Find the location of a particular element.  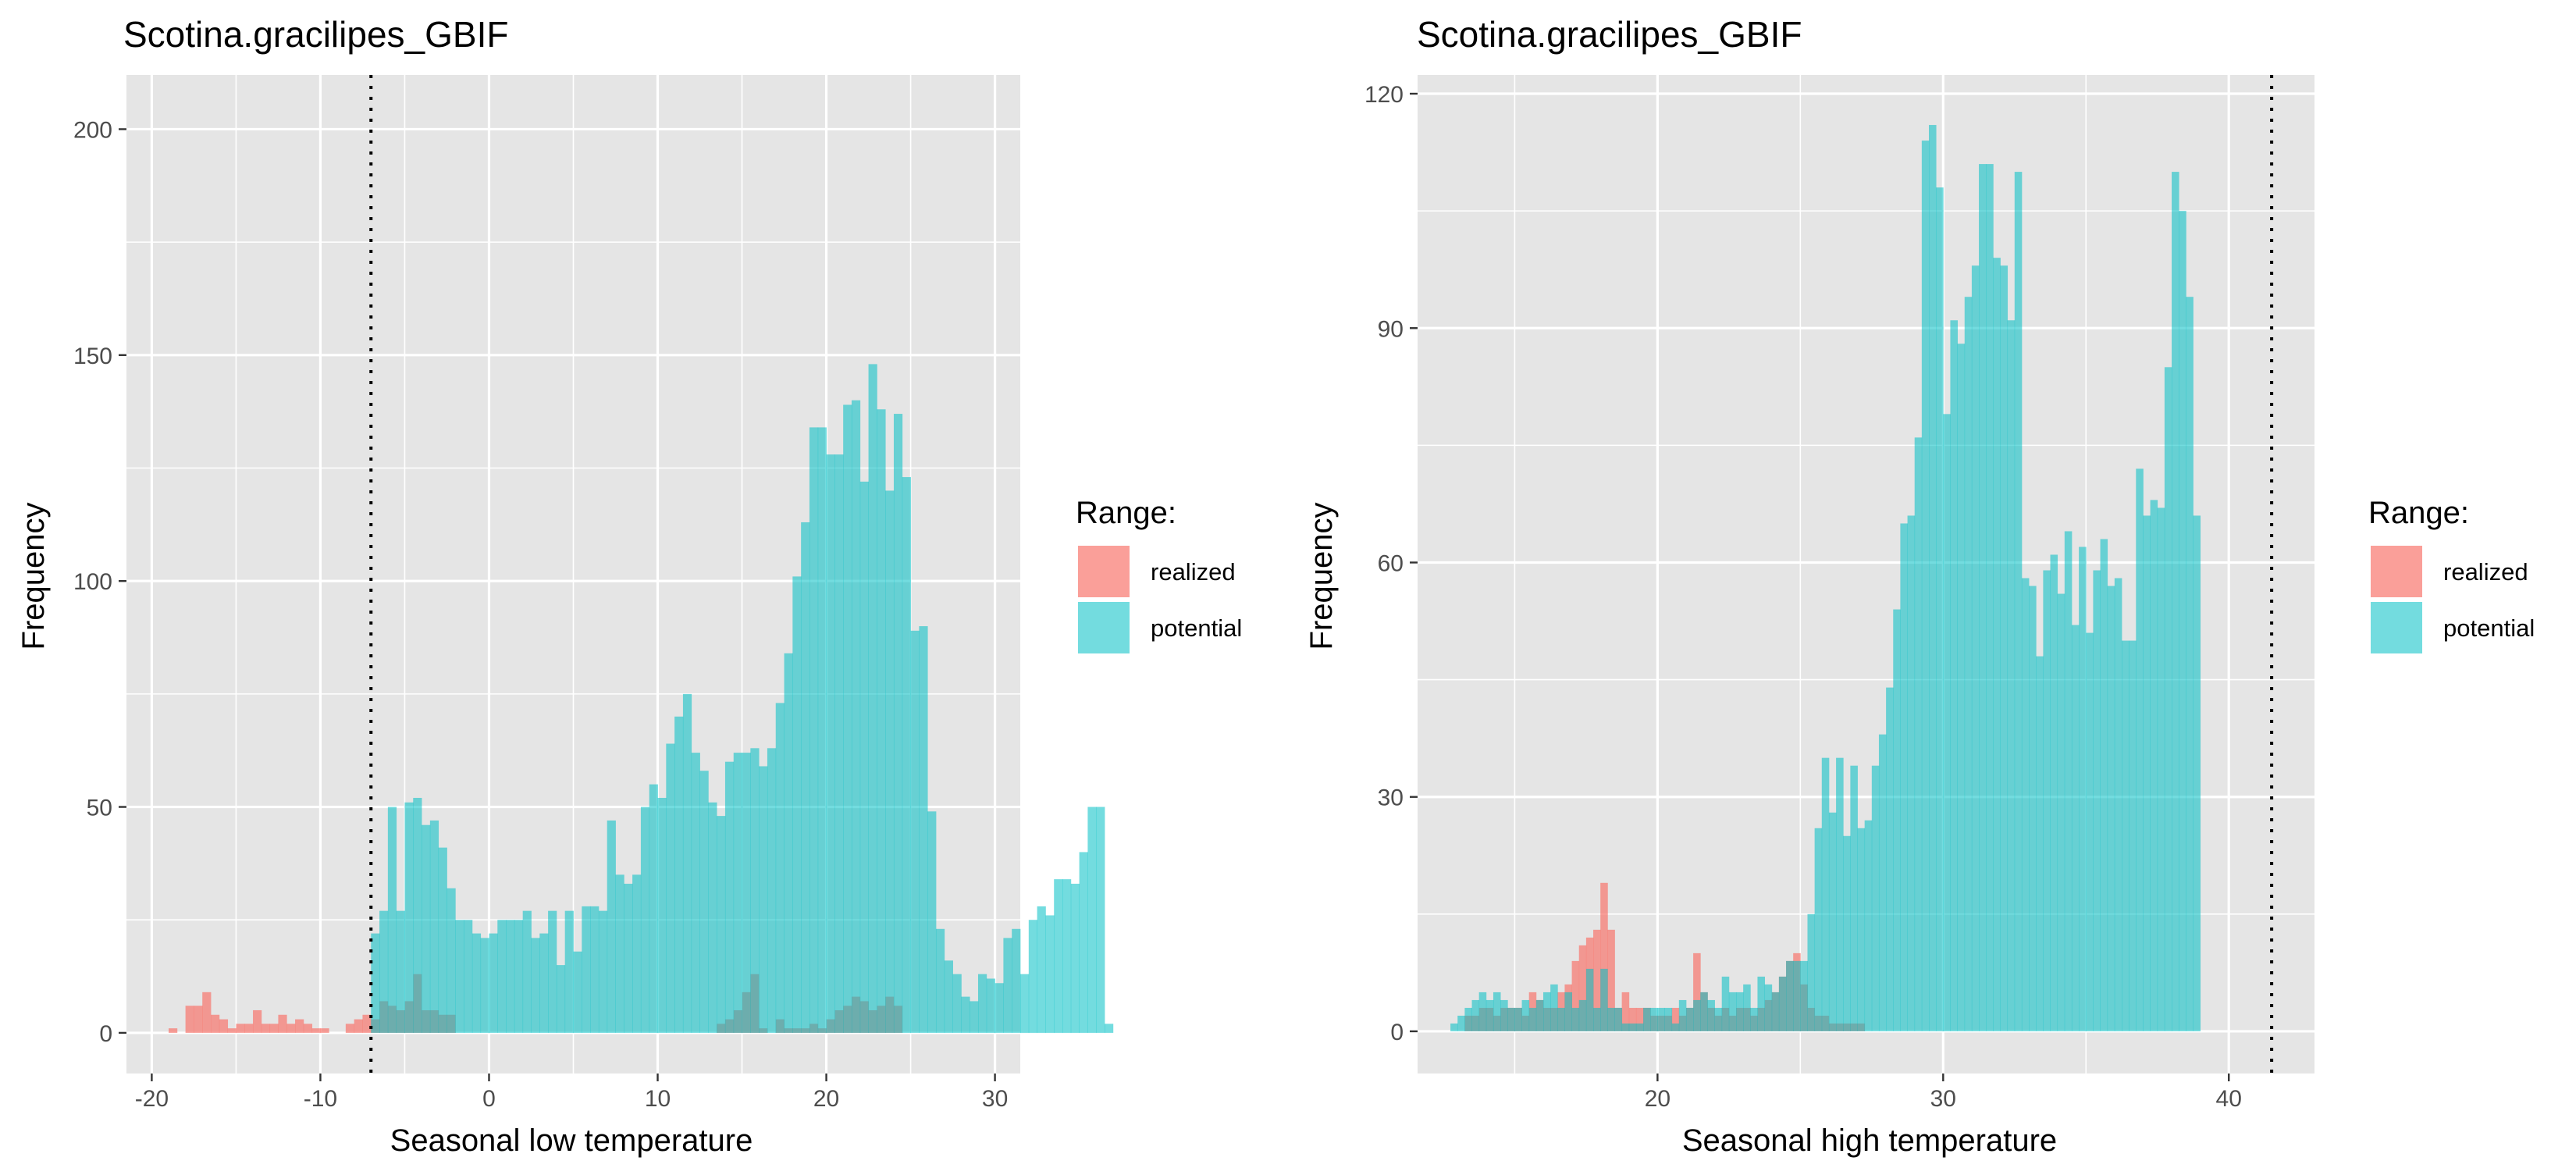

x-axis-title: Seasonal high temperature is located at coordinates (1869, 1140).